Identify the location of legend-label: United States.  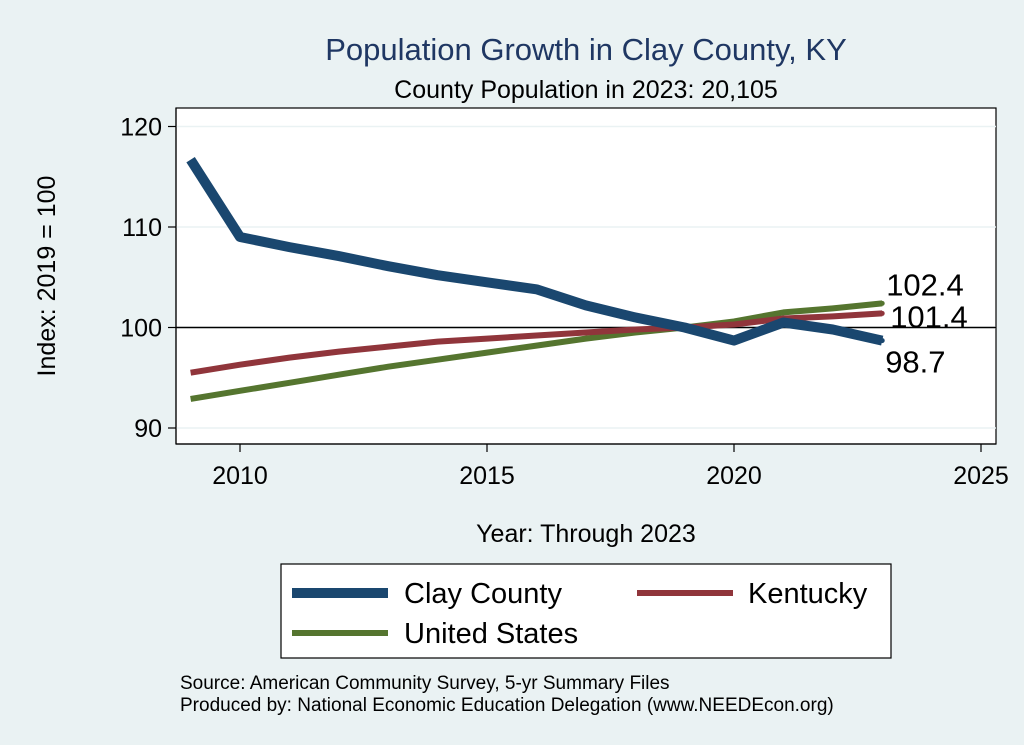
(491, 634).